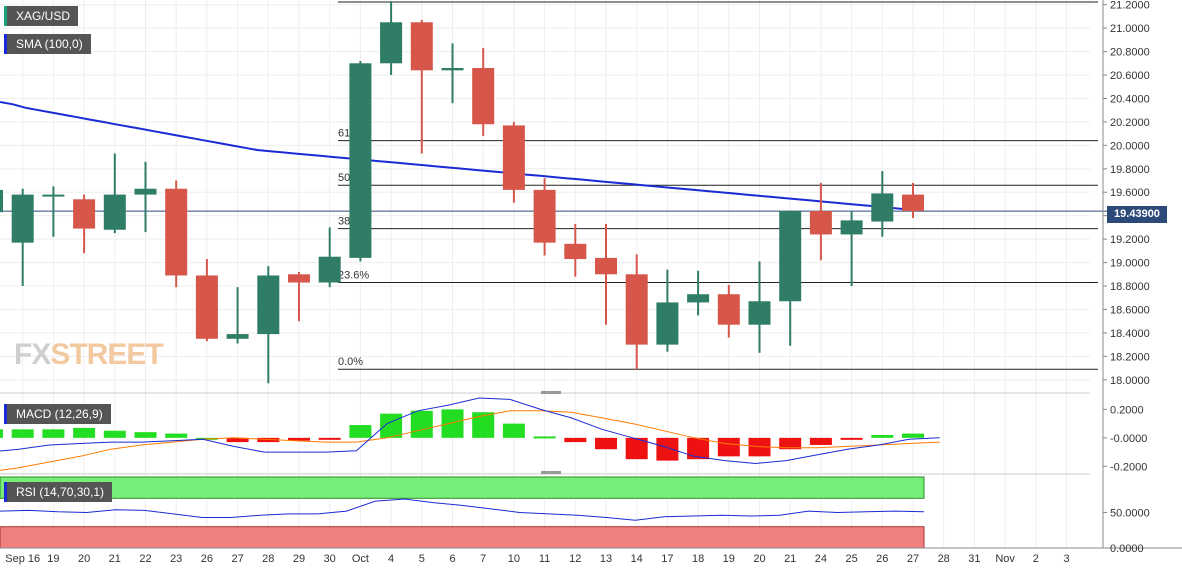 Image resolution: width=1182 pixels, height=571 pixels. I want to click on price-y-tick-label: 18.4000, so click(1130, 334).